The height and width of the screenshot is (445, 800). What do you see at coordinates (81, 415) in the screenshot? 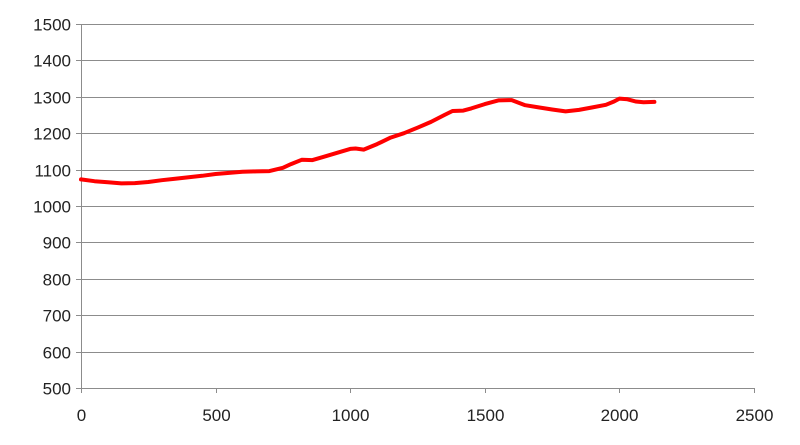
I see `x-tick-label: 0` at bounding box center [81, 415].